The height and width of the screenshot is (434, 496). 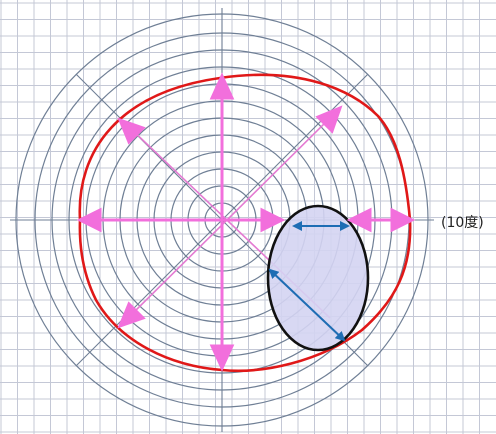 I want to click on arrow-down-left-icon, so click(x=131, y=315).